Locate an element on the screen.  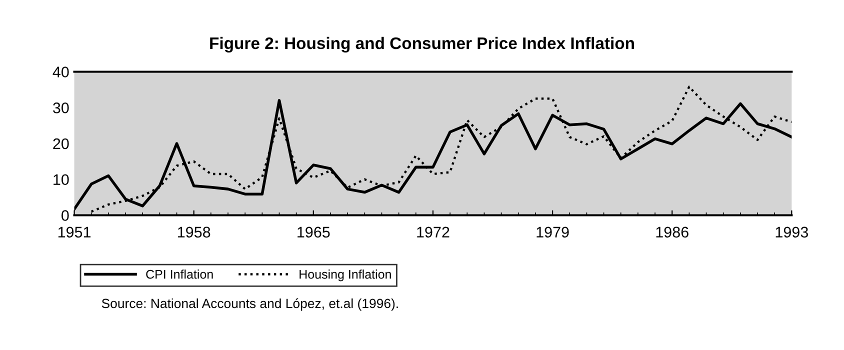
y-tick-label: 20 is located at coordinates (61, 144).